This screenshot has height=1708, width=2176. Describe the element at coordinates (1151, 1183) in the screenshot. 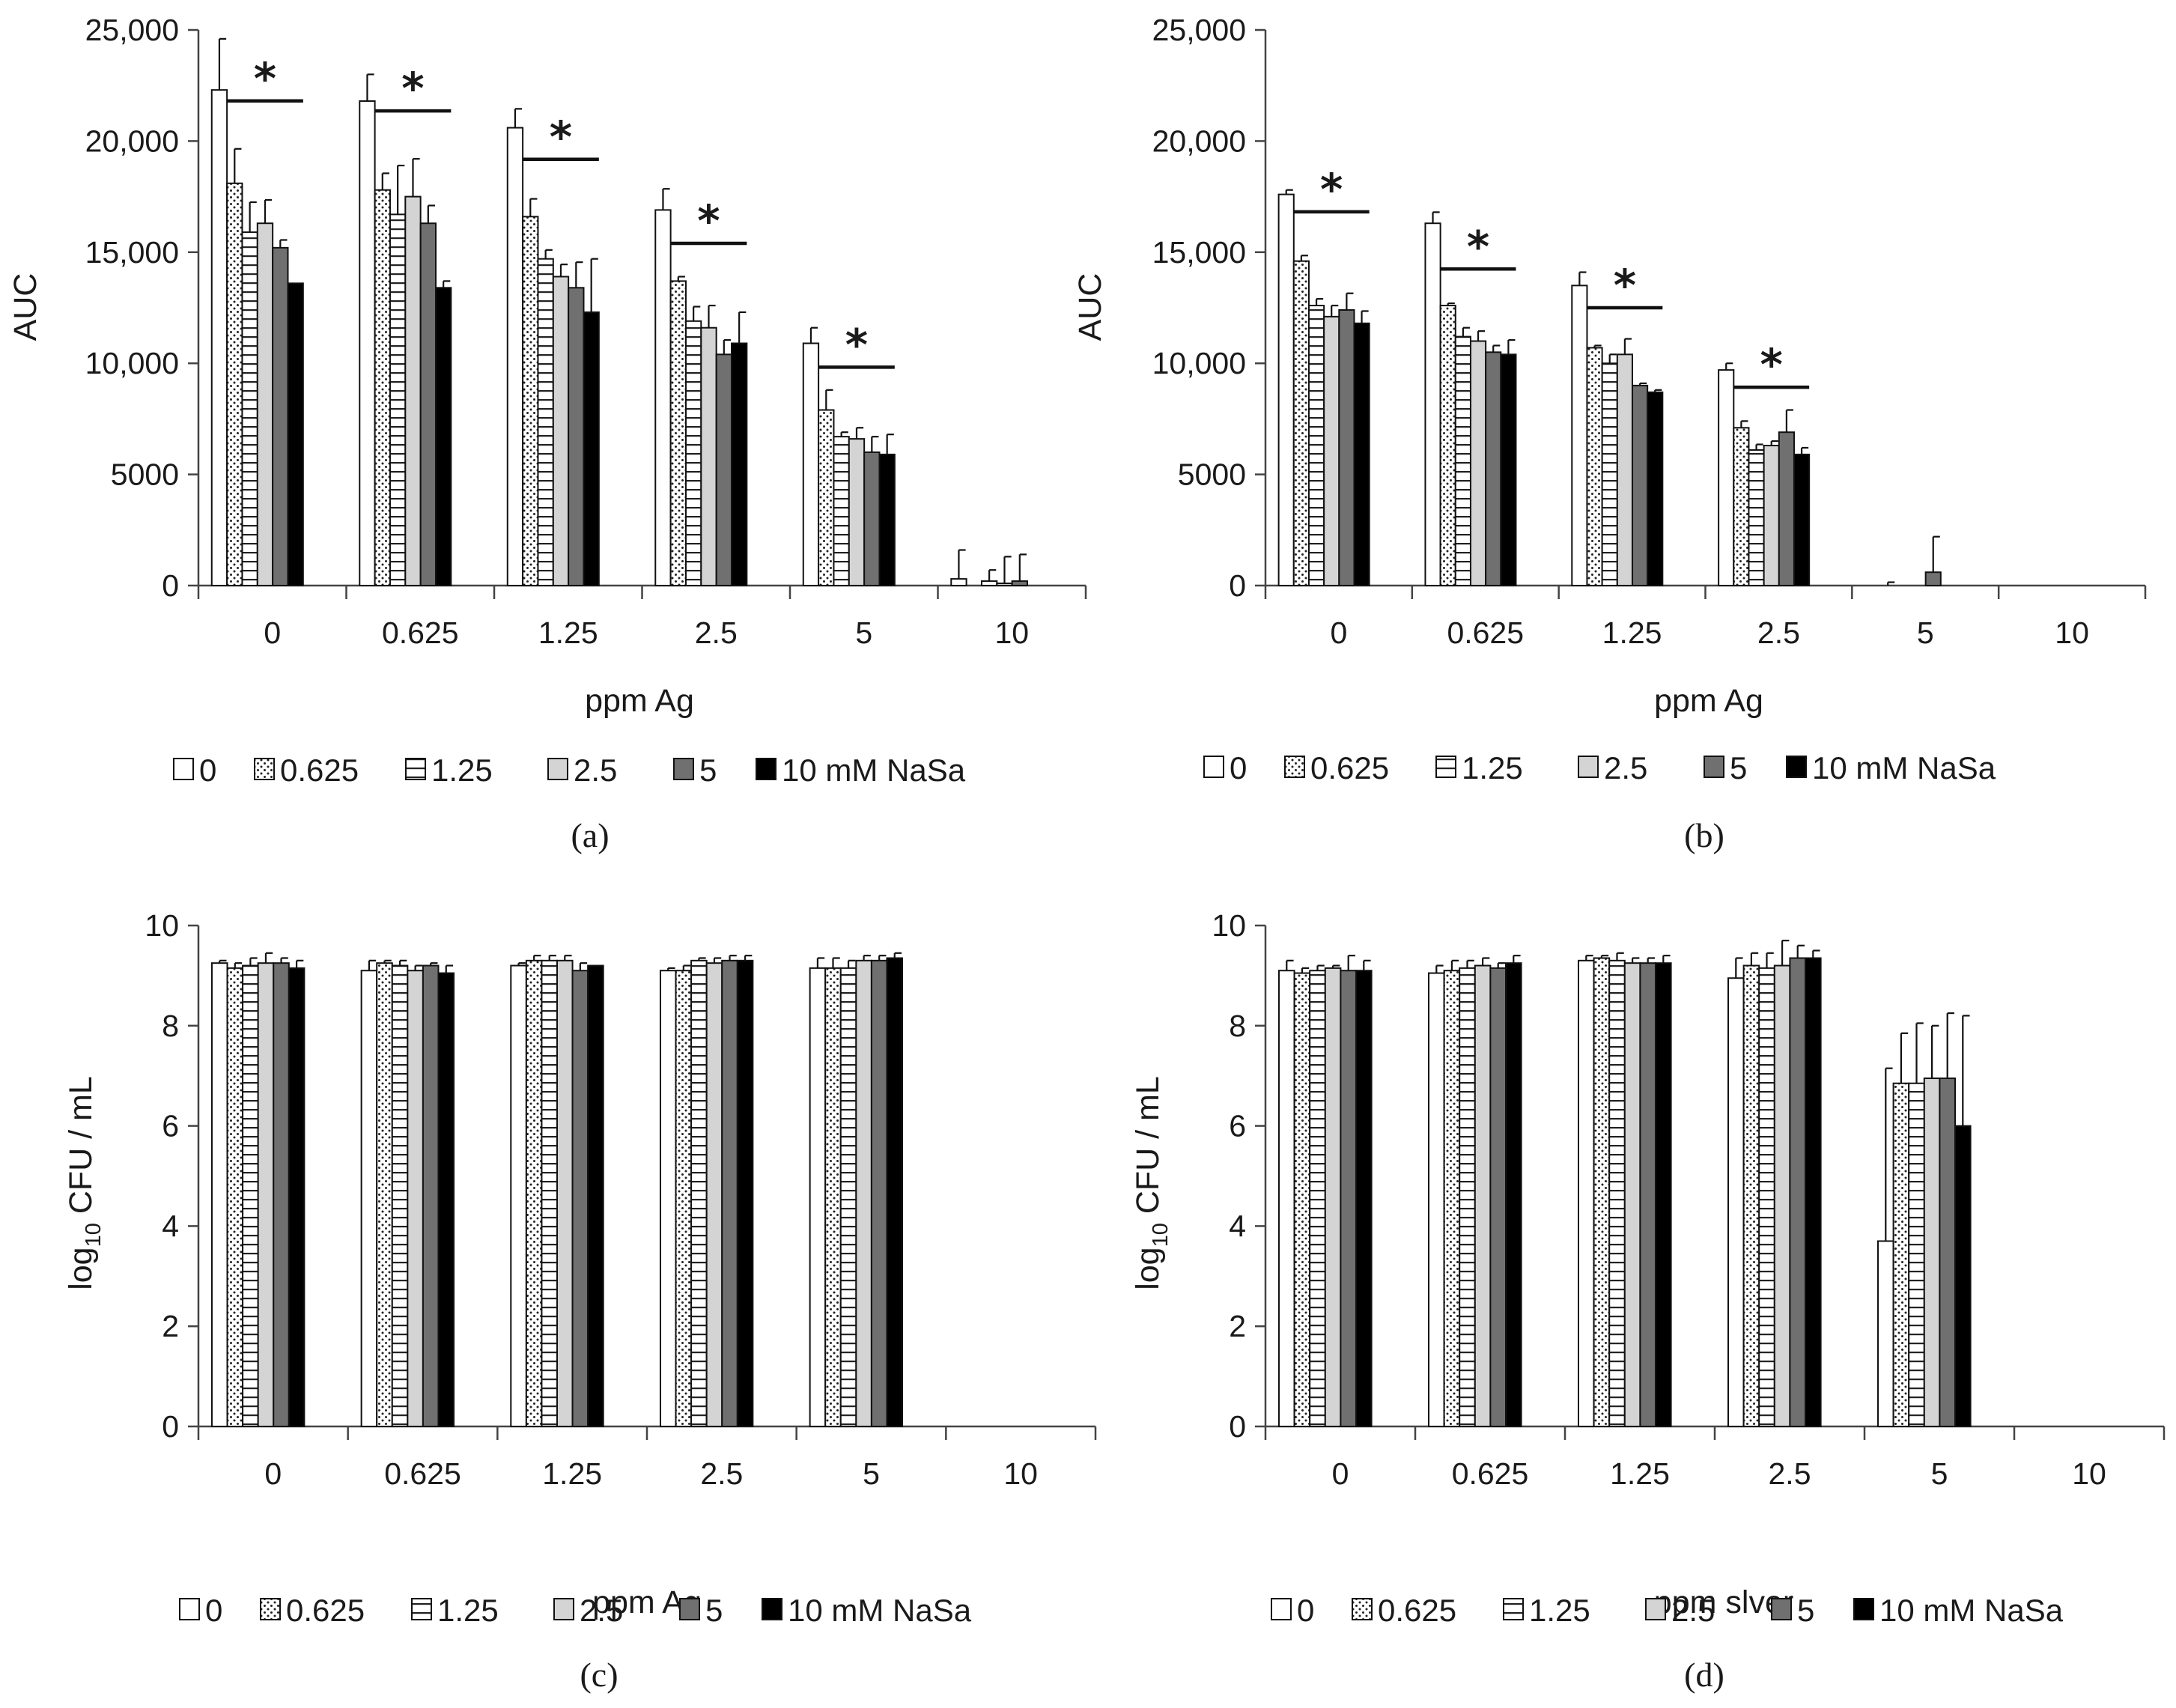

I see `y-axis-label-d: log10 CFU / mL` at that location.